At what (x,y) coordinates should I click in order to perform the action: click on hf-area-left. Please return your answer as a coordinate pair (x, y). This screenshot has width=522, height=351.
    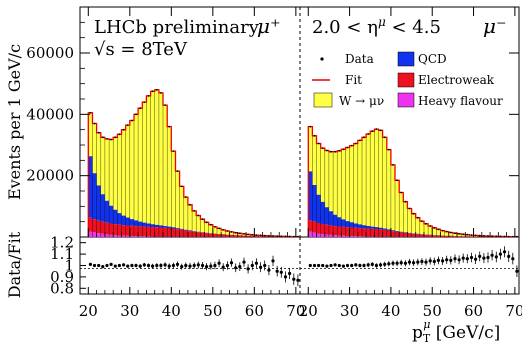
    Looking at the image, I should click on (194, 234).